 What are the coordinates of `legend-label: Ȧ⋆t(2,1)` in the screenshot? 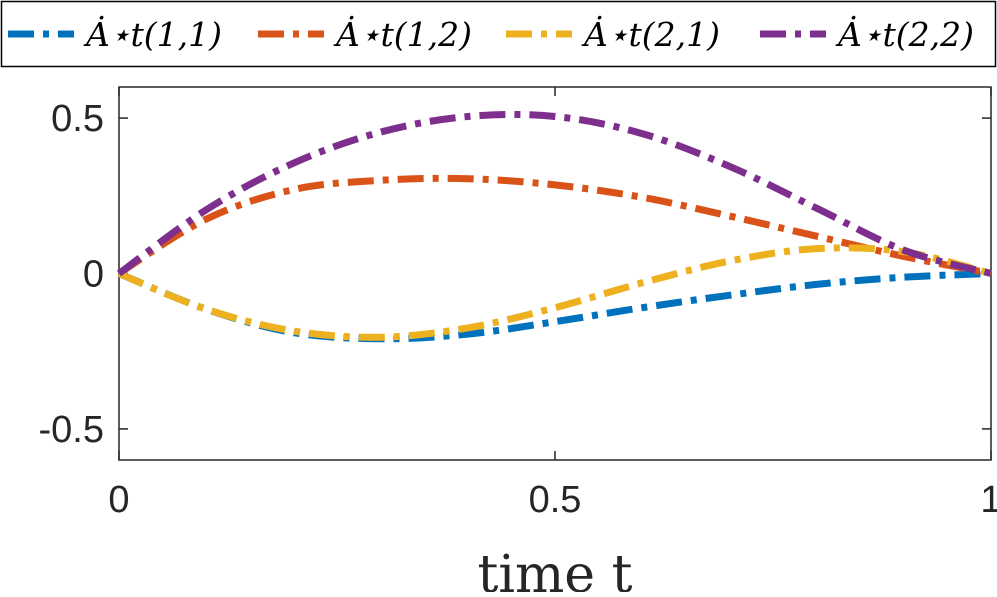 It's located at (650, 34).